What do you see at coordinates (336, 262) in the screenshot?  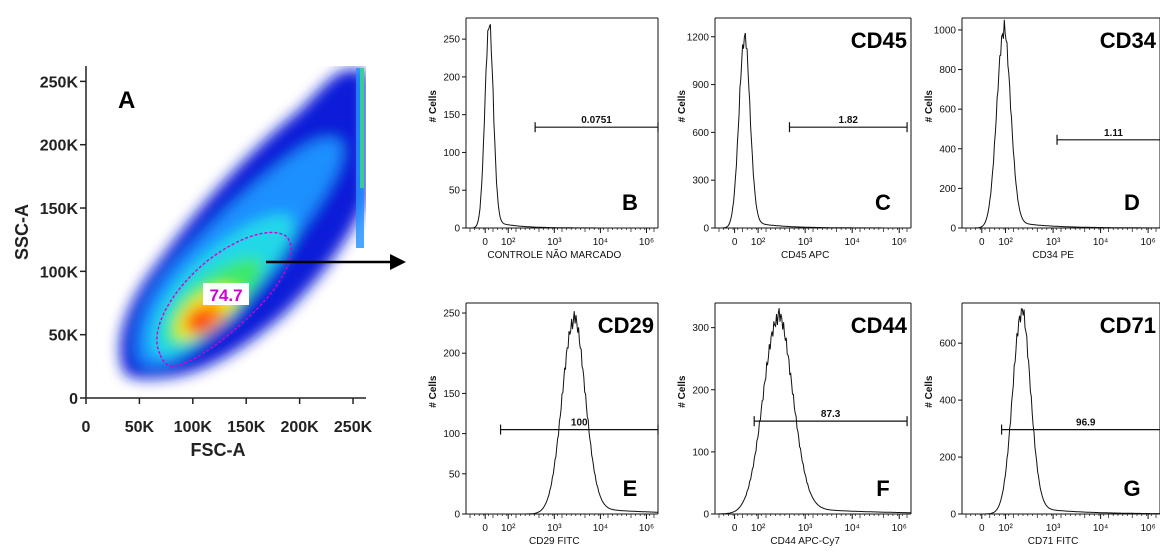 I see `gate-arrow` at bounding box center [336, 262].